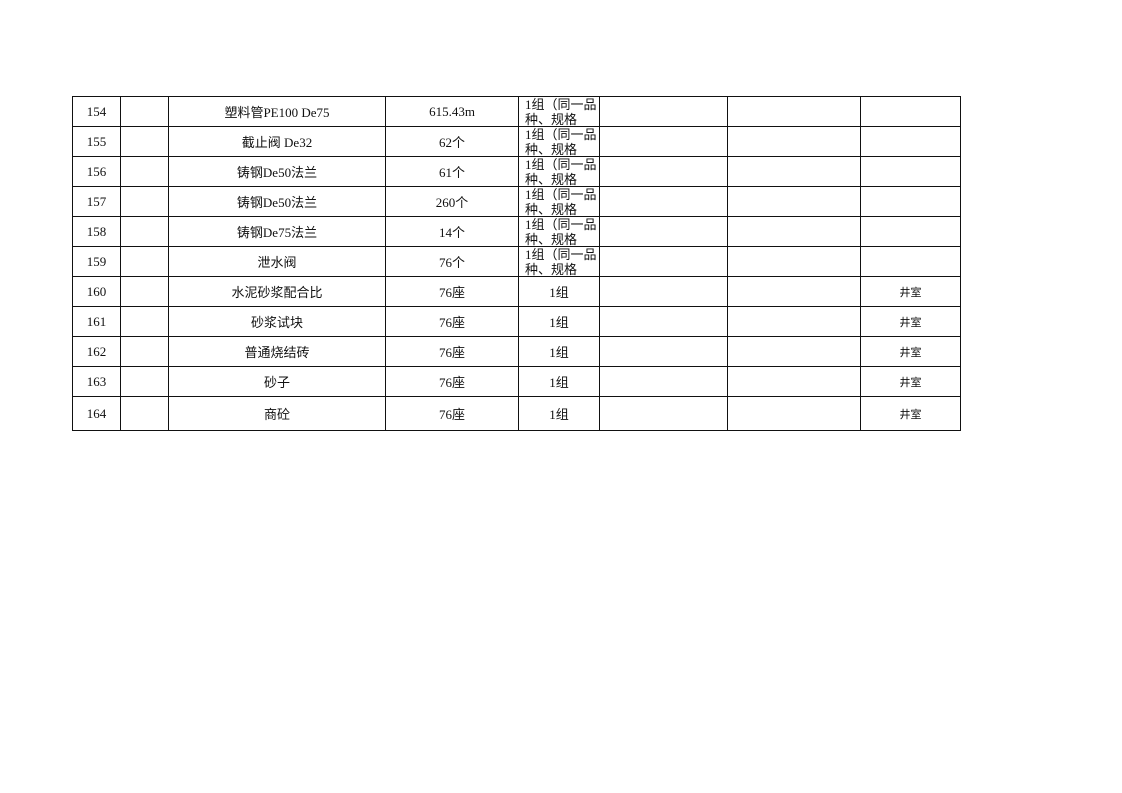  What do you see at coordinates (96, 141) in the screenshot?
I see `row-number: 155` at bounding box center [96, 141].